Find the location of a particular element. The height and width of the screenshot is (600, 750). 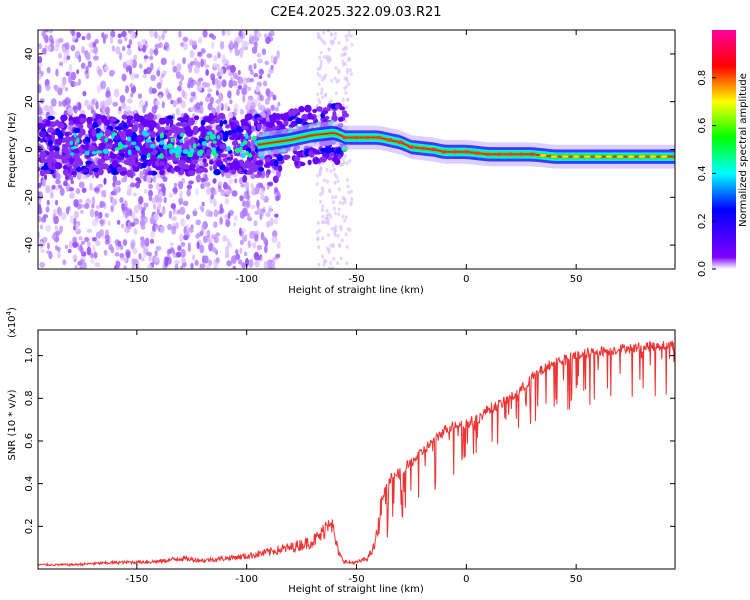

y-tick-label: 0.2 is located at coordinates (29, 526).